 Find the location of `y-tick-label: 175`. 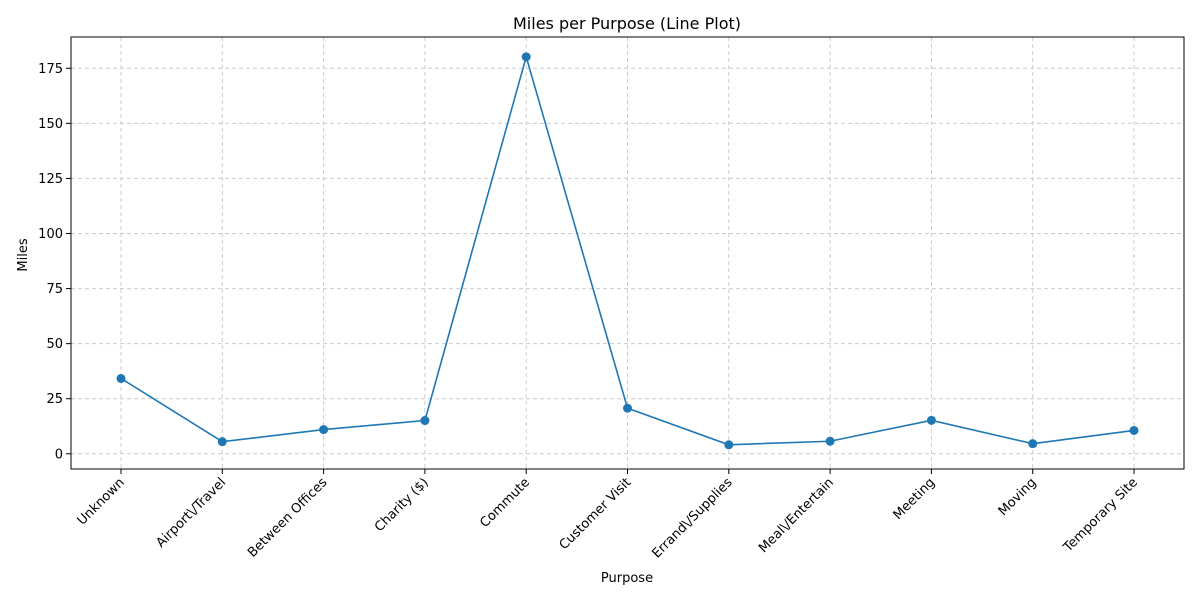

y-tick-label: 175 is located at coordinates (50, 69).